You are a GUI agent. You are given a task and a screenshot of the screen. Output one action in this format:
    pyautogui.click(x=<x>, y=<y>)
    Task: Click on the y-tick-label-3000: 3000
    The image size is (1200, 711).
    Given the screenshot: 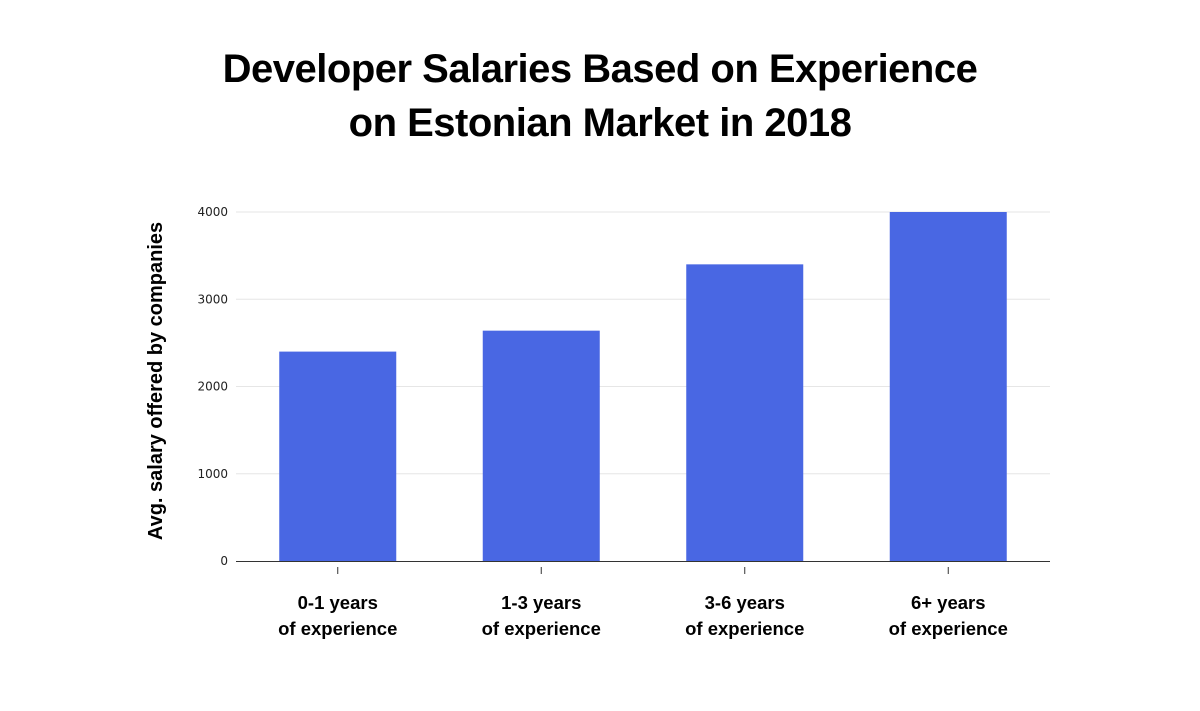 What is the action you would take?
    pyautogui.click(x=212, y=299)
    